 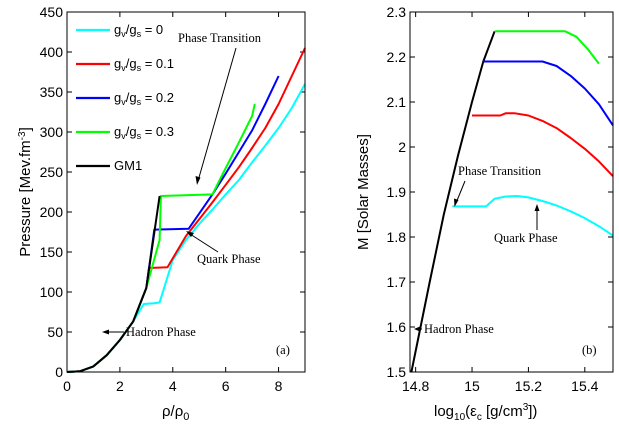 I want to click on panel-a-phase-transition-label: Phase Transition, so click(x=220, y=38).